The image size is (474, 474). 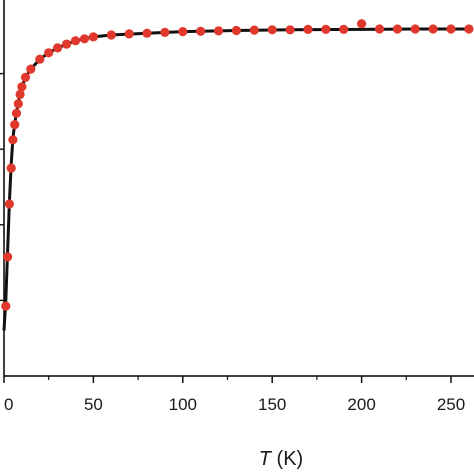 I want to click on x-axis-ticks, so click(x=227, y=379).